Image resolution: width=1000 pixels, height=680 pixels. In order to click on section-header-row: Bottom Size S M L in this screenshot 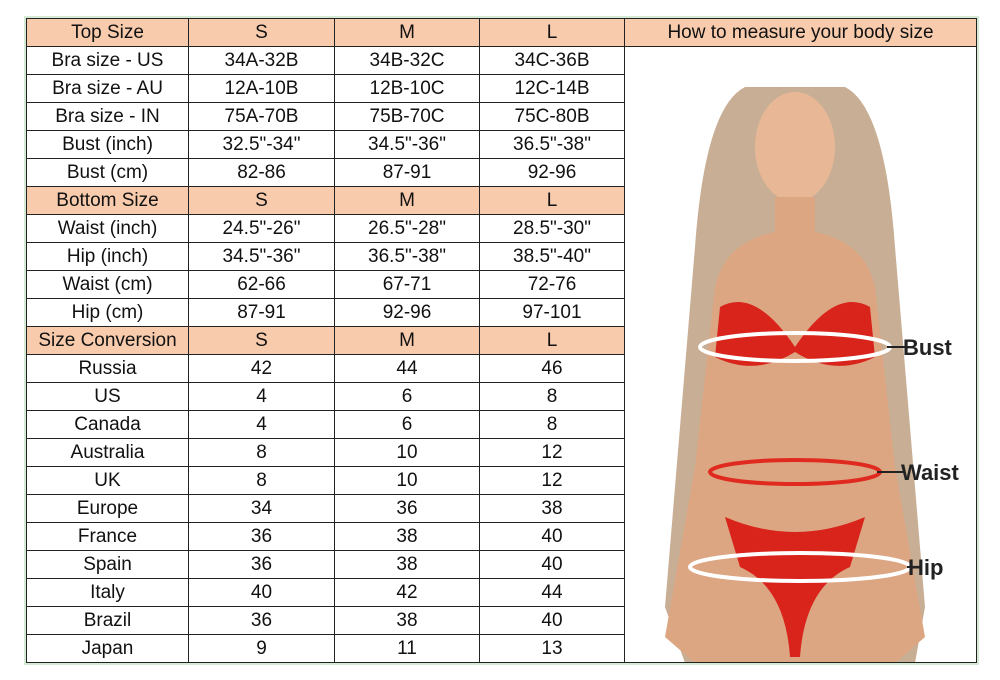, I will do `click(501, 200)`.